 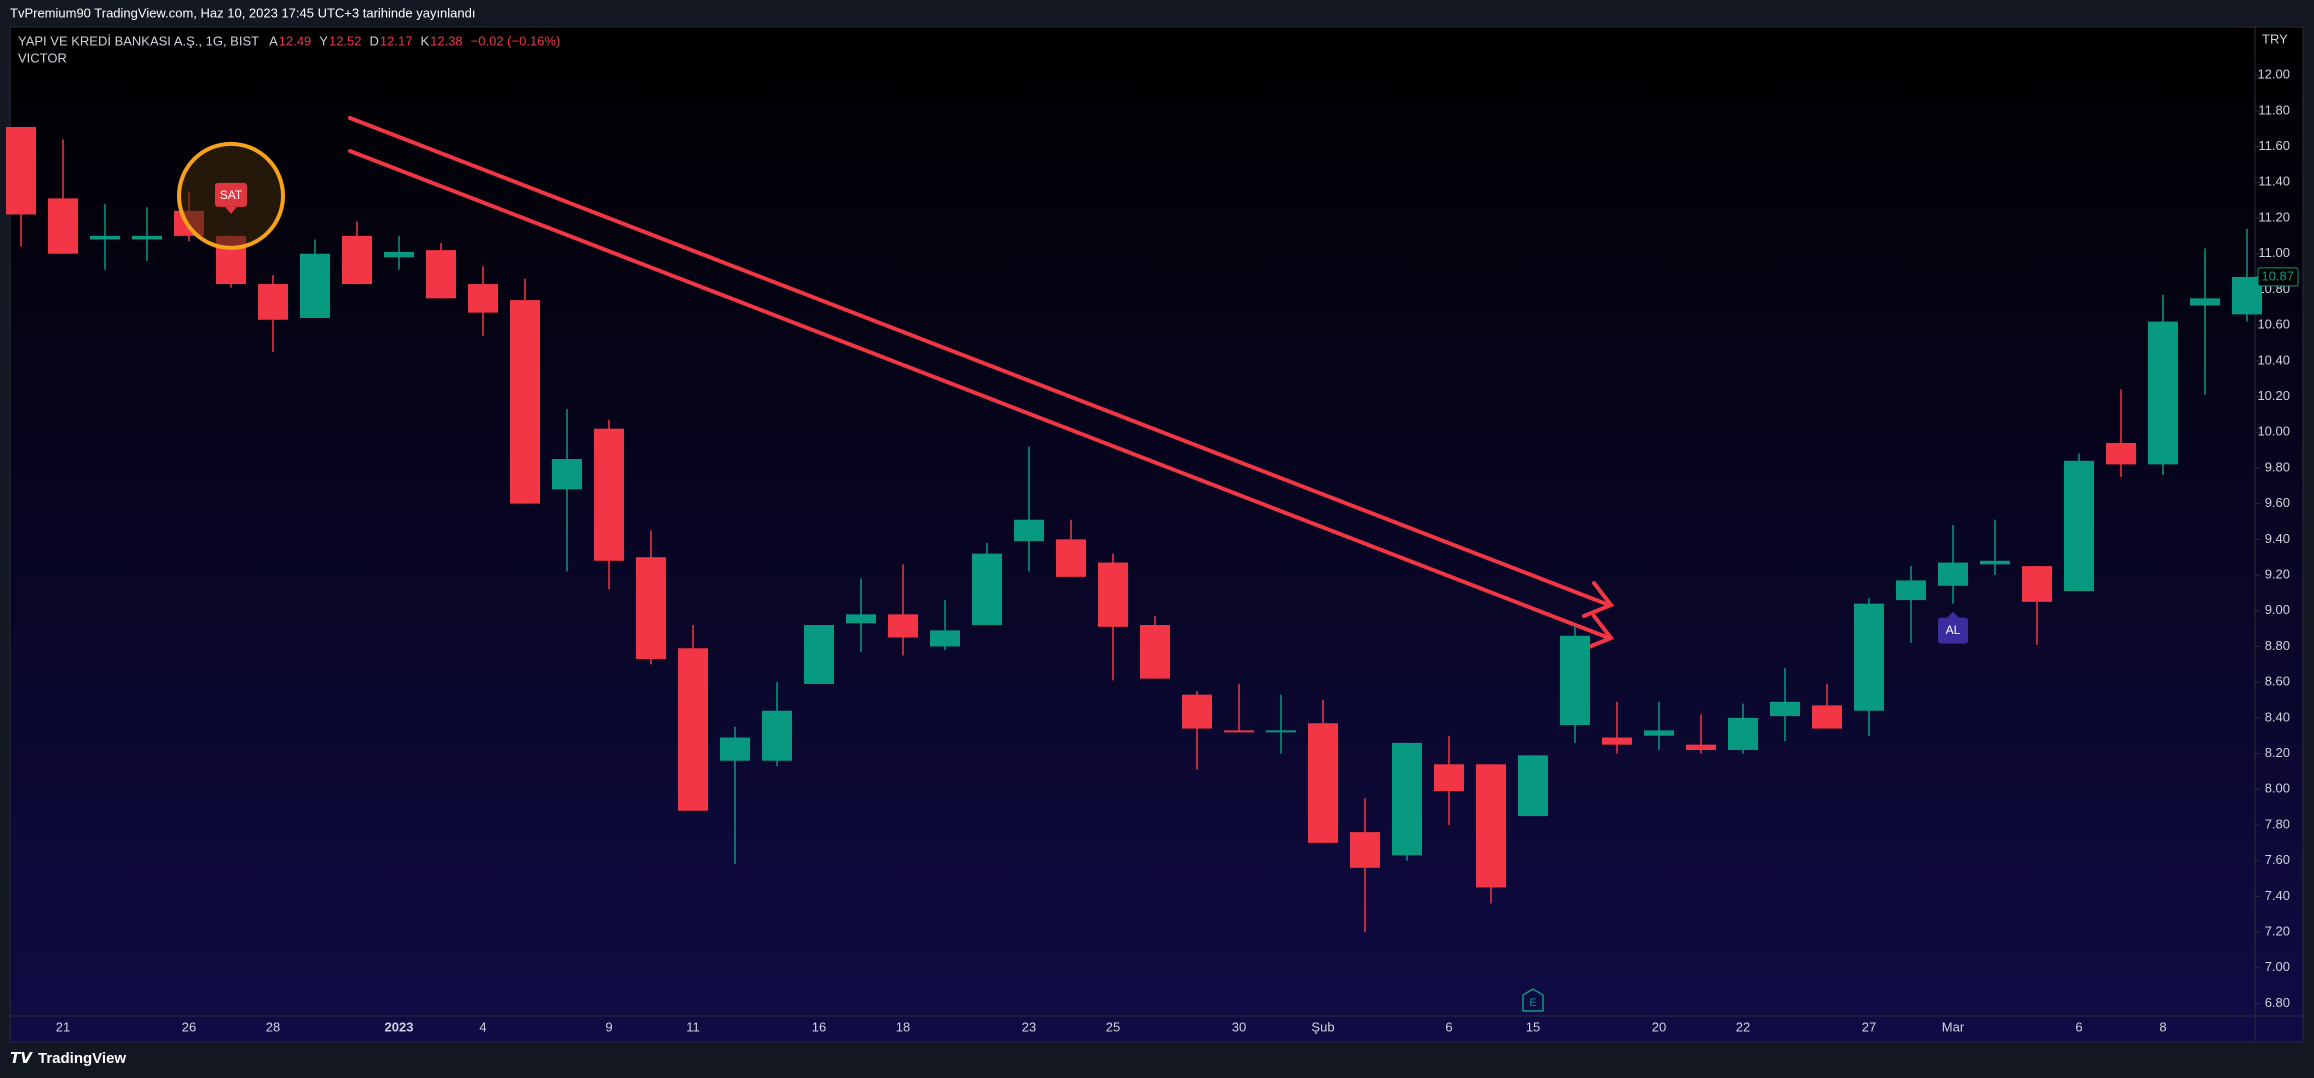 What do you see at coordinates (693, 1026) in the screenshot?
I see `x-tick-label: 11` at bounding box center [693, 1026].